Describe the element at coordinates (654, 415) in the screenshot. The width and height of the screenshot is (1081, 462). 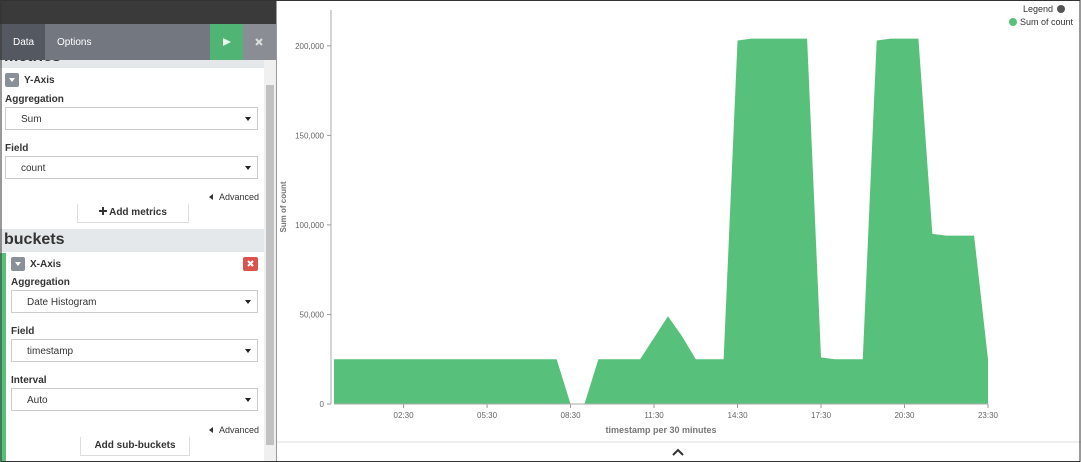
I see `x-tick-label: 11:30` at that location.